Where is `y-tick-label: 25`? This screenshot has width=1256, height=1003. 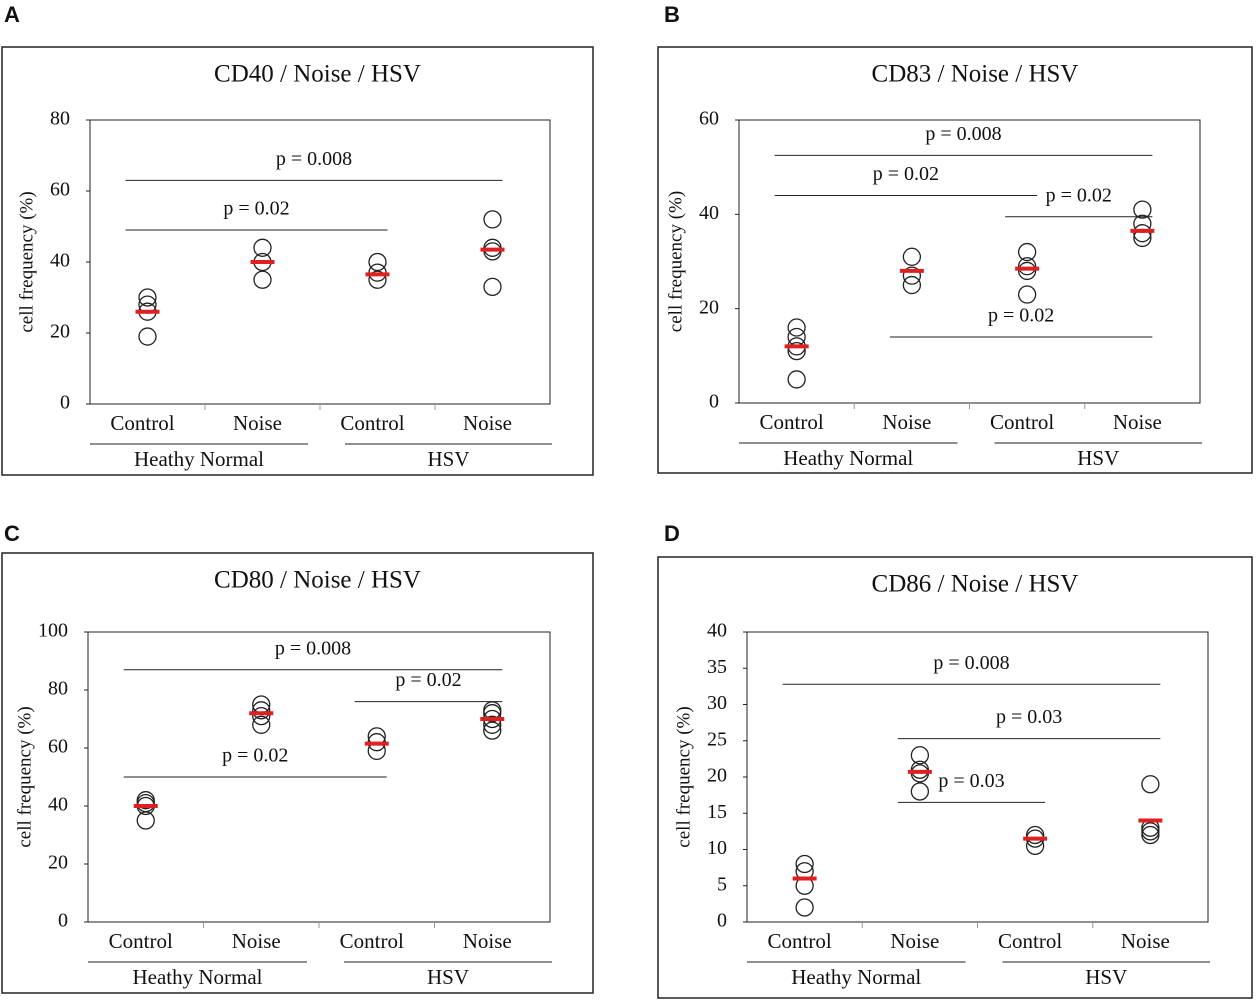 y-tick-label: 25 is located at coordinates (717, 739).